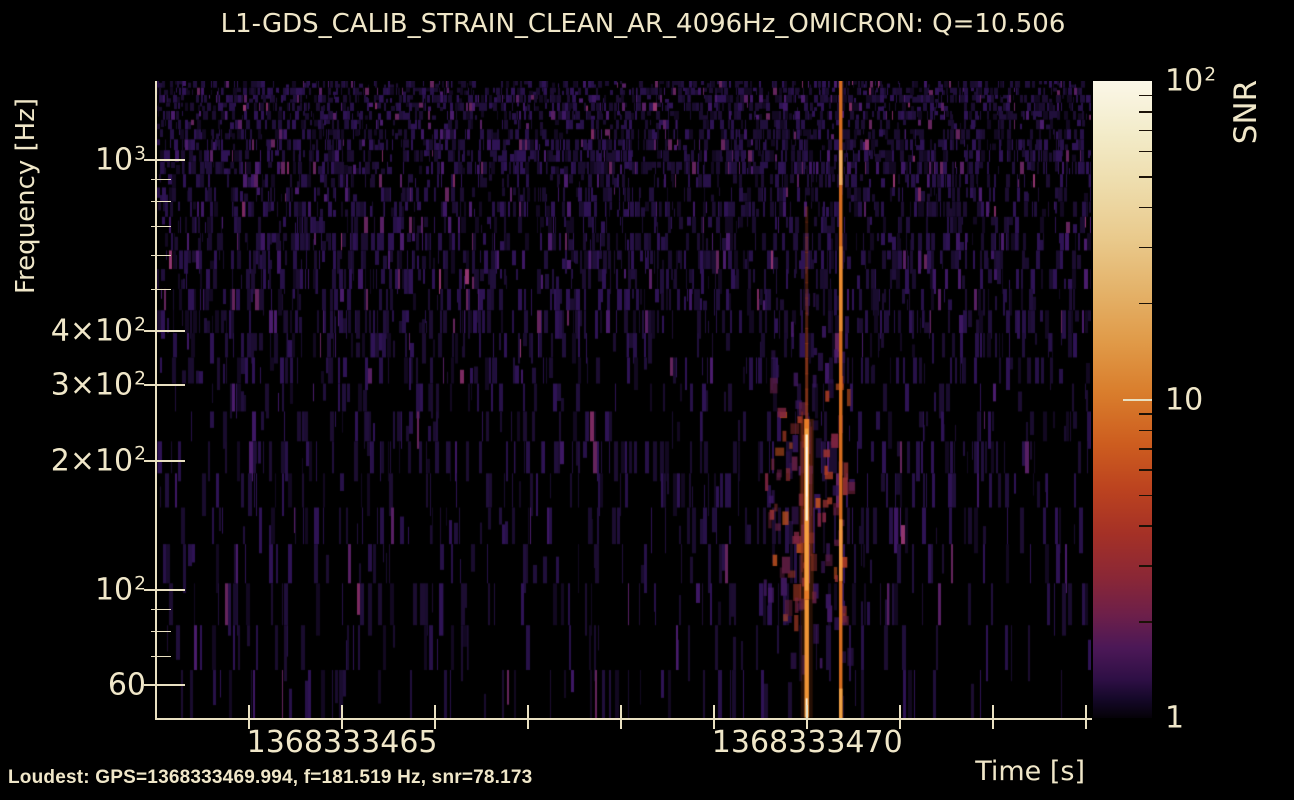 This screenshot has height=800, width=1294. I want to click on colorbar-title: SNR, so click(1246, 112).